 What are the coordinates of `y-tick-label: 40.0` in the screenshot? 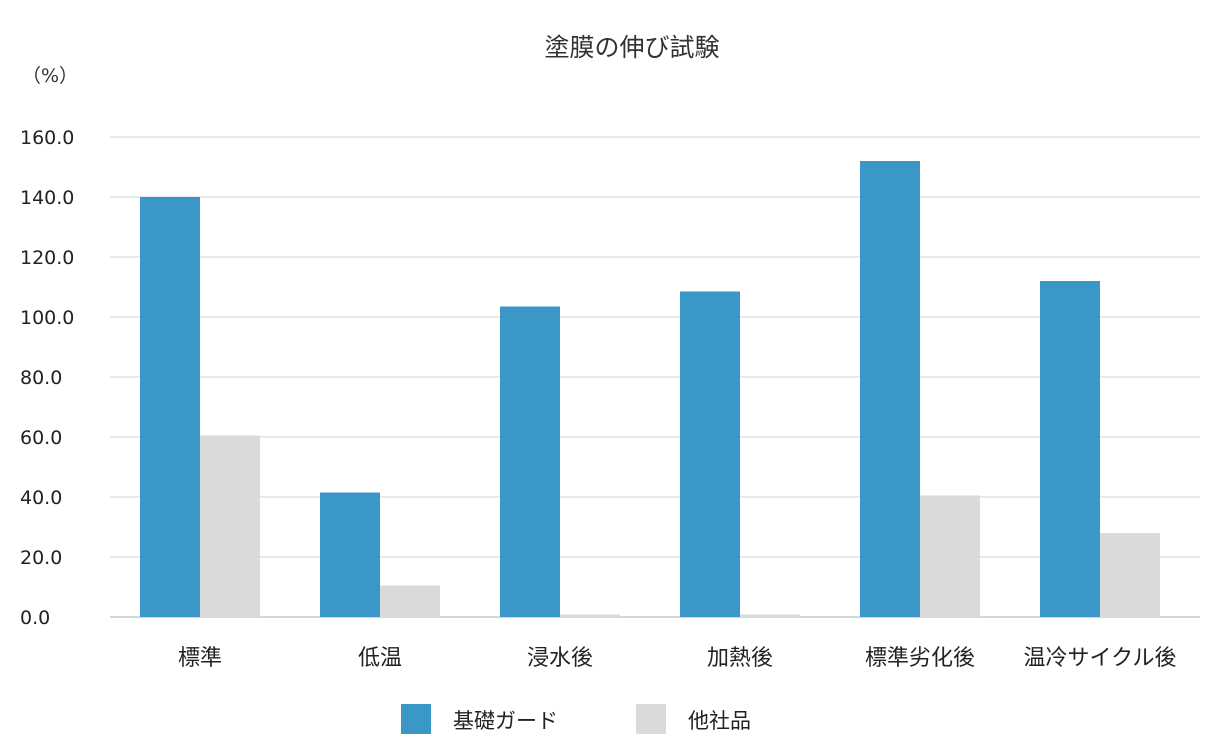 It's located at (41, 498).